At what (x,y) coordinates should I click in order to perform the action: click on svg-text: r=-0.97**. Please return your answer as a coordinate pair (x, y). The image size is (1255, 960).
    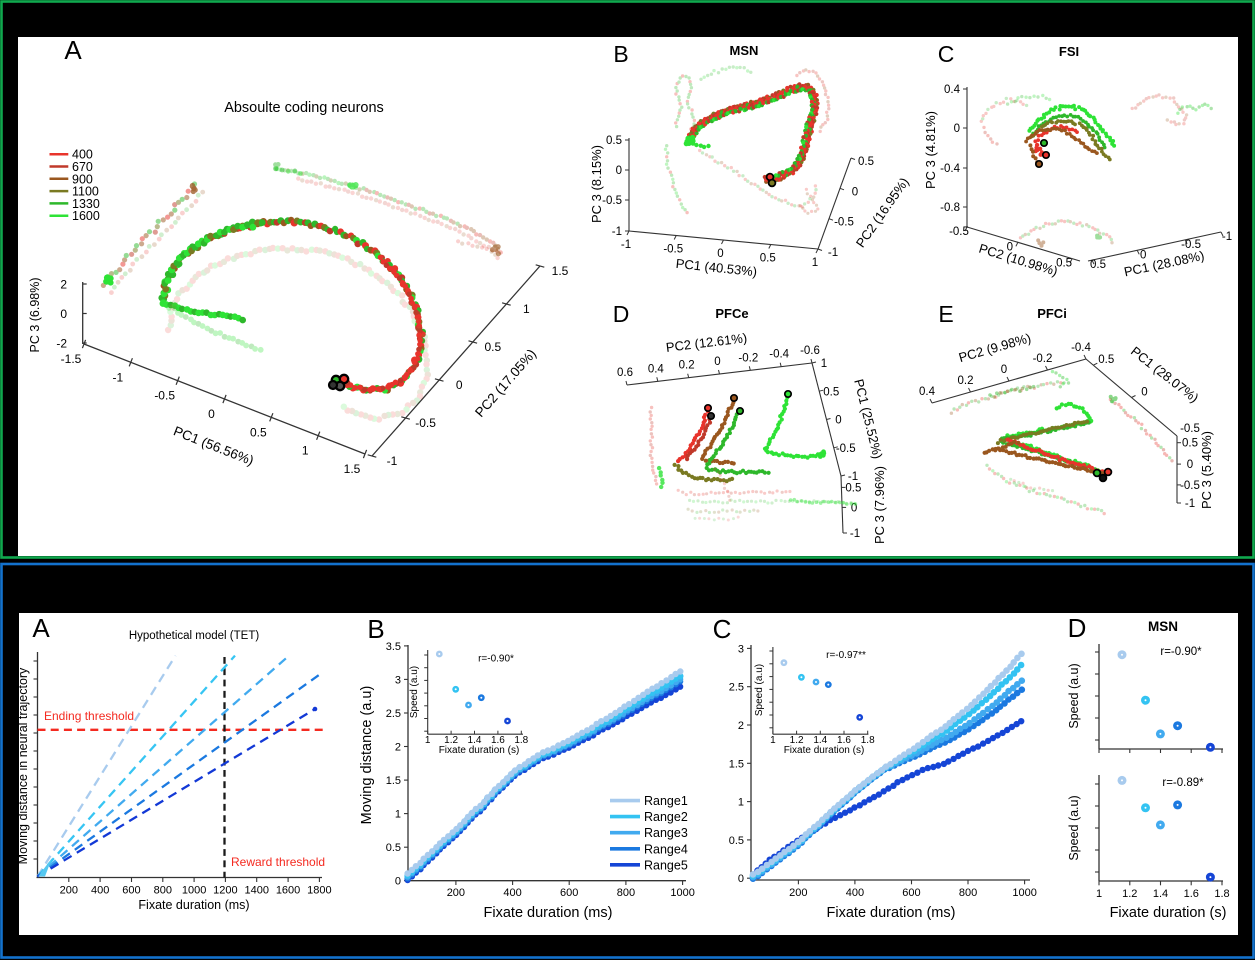
    Looking at the image, I should click on (846, 655).